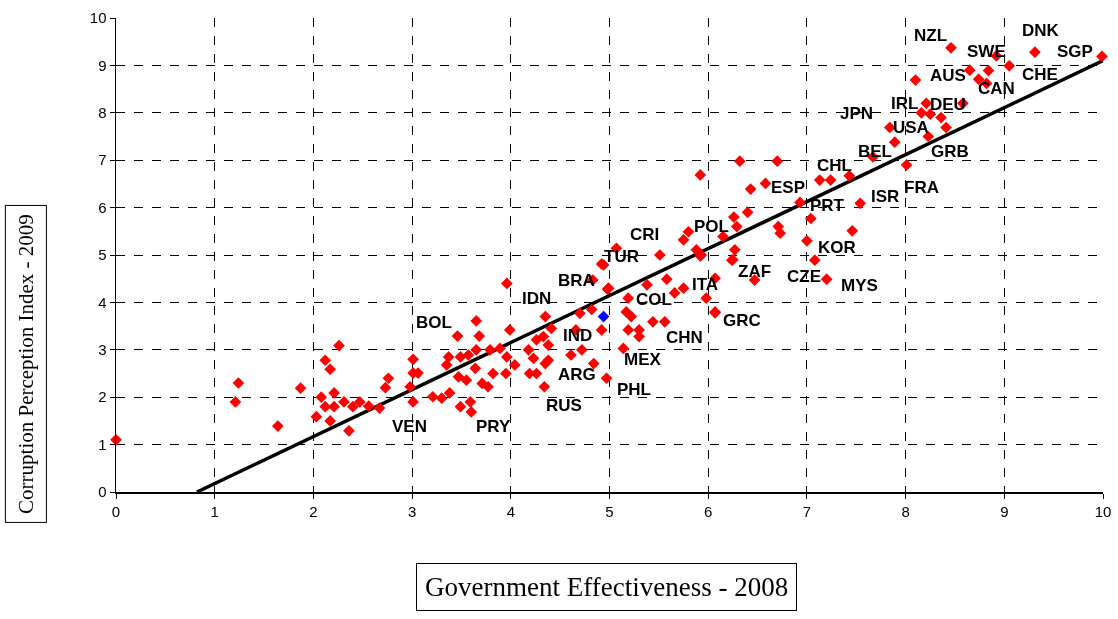  What do you see at coordinates (996, 88) in the screenshot?
I see `annotation: CAN` at bounding box center [996, 88].